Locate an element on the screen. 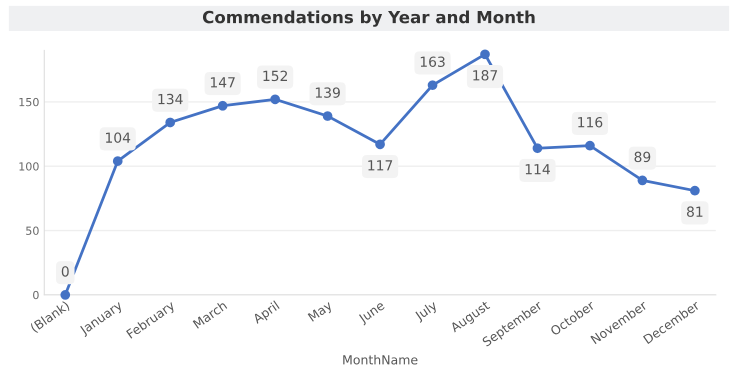  x-axis-title: MonthName is located at coordinates (380, 359).